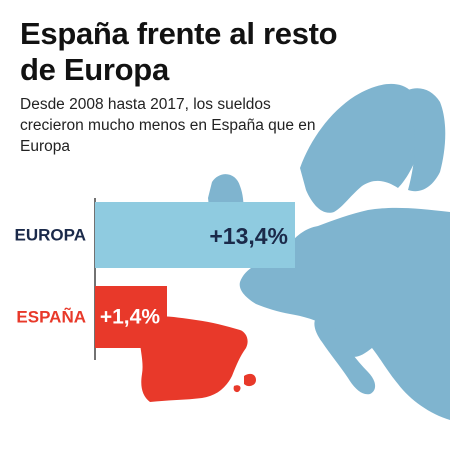 The height and width of the screenshot is (450, 450). Describe the element at coordinates (248, 236) in the screenshot. I see `value-label-europa: +13,4%` at that location.